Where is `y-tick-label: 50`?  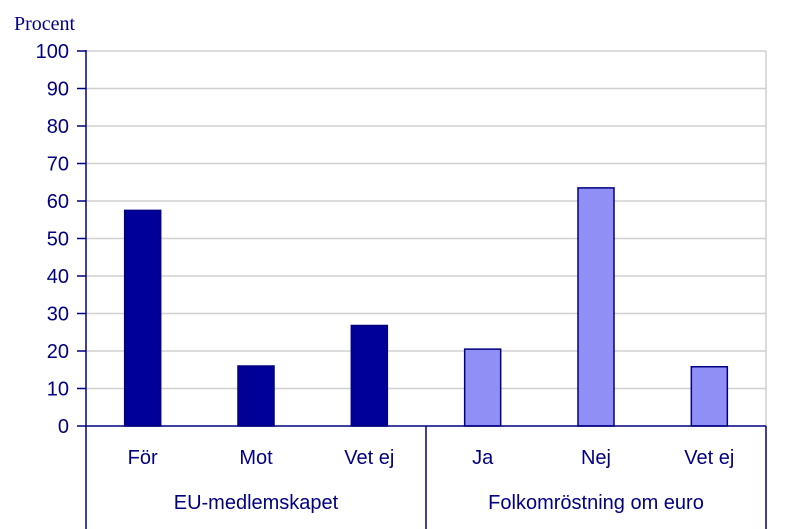
y-tick-label: 50 is located at coordinates (58, 240).